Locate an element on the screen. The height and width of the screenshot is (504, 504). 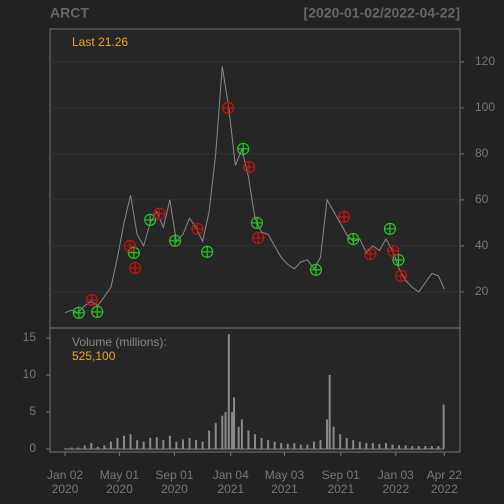
y-tick-label: 120 is located at coordinates (485, 61).